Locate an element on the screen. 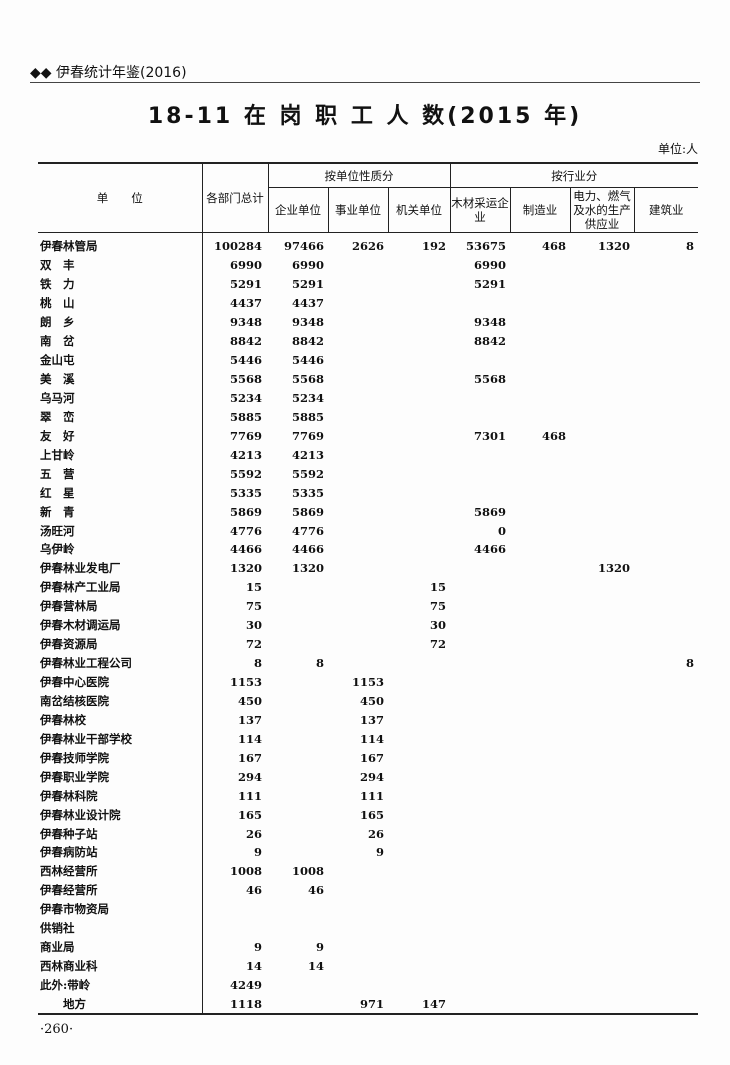 The height and width of the screenshot is (1065, 730). cell-value: 114 is located at coordinates (249, 738).